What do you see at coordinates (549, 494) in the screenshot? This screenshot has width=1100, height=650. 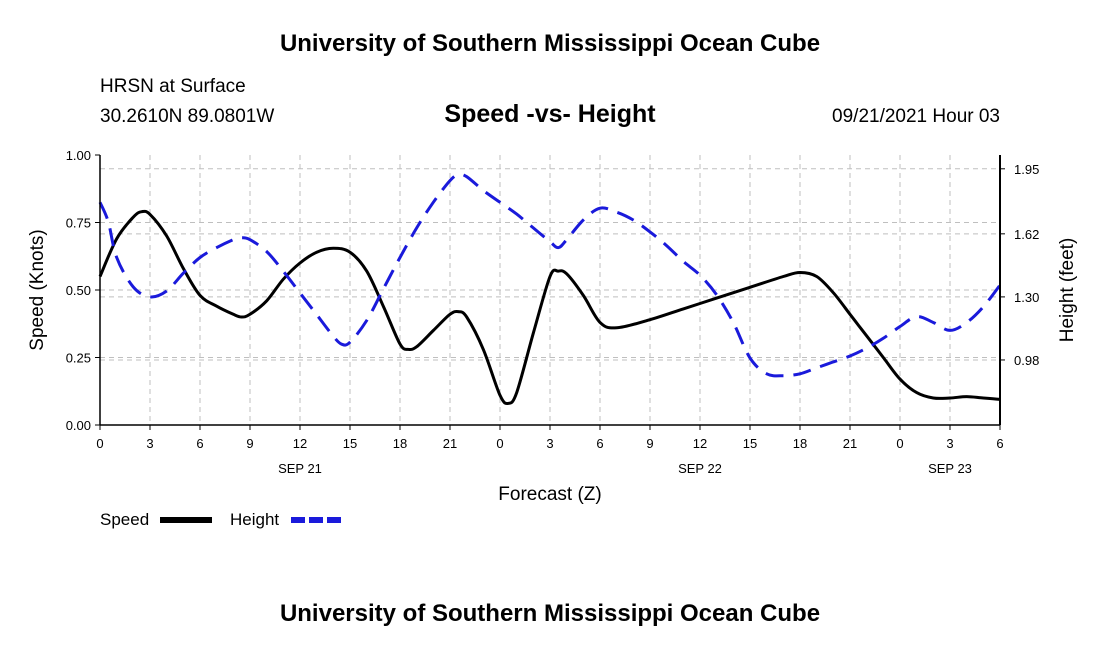 I see `x-axis-title: Forecast (Z)` at bounding box center [549, 494].